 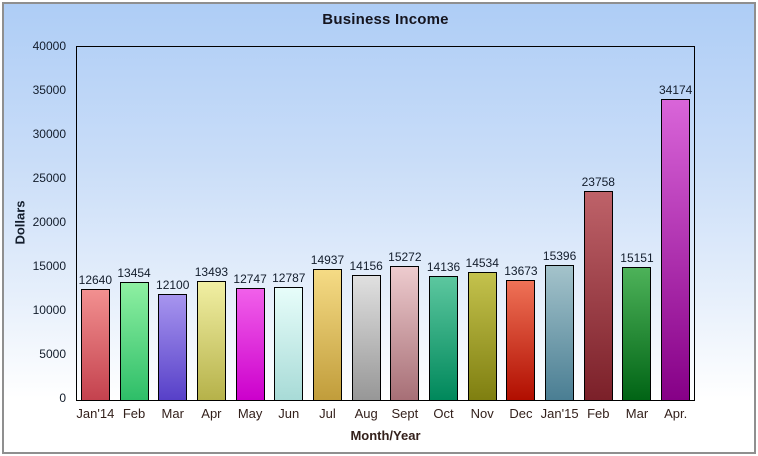 I want to click on x-tick-label: May, so click(x=250, y=413).